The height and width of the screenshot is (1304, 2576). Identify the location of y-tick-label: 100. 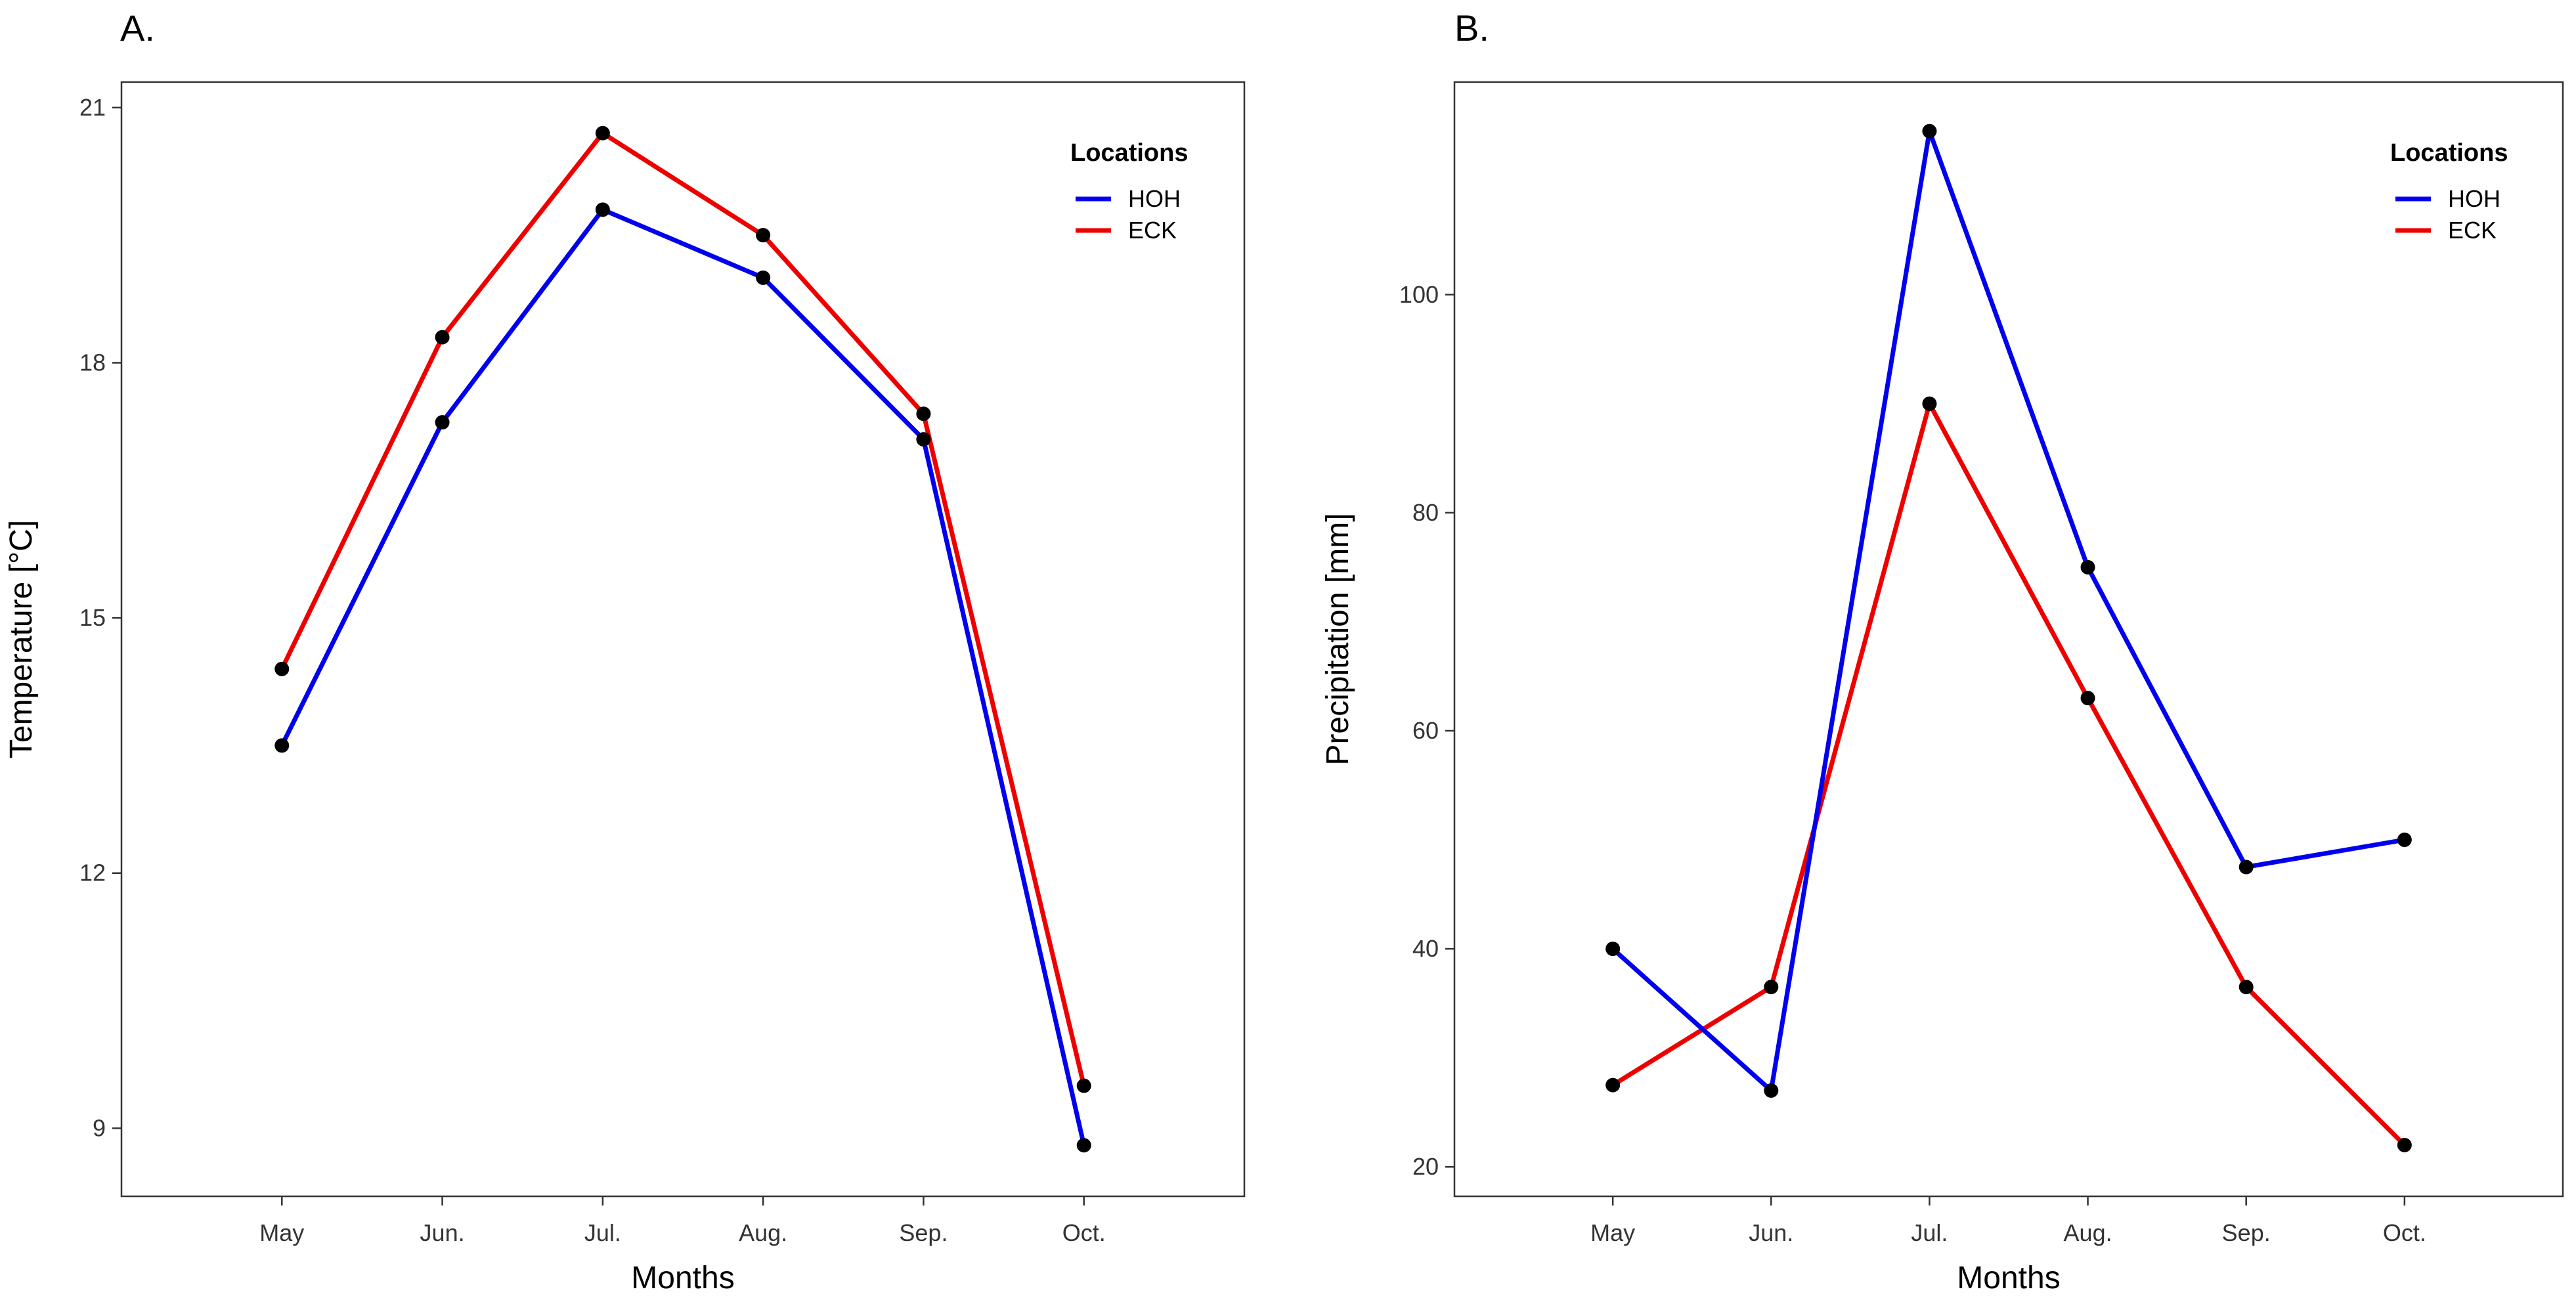
(1419, 294).